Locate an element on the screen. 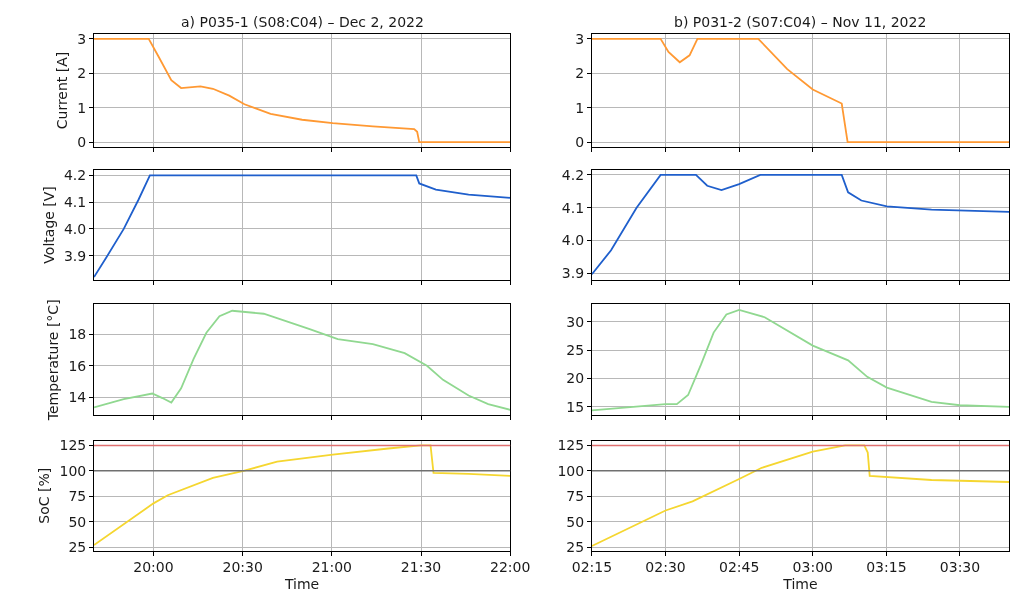 The width and height of the screenshot is (1031, 605). y-tick-label: 14 is located at coordinates (77, 397).